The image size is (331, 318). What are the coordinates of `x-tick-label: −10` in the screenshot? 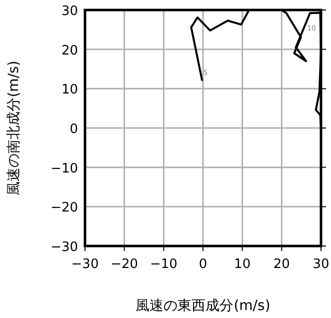 It's located at (164, 264).